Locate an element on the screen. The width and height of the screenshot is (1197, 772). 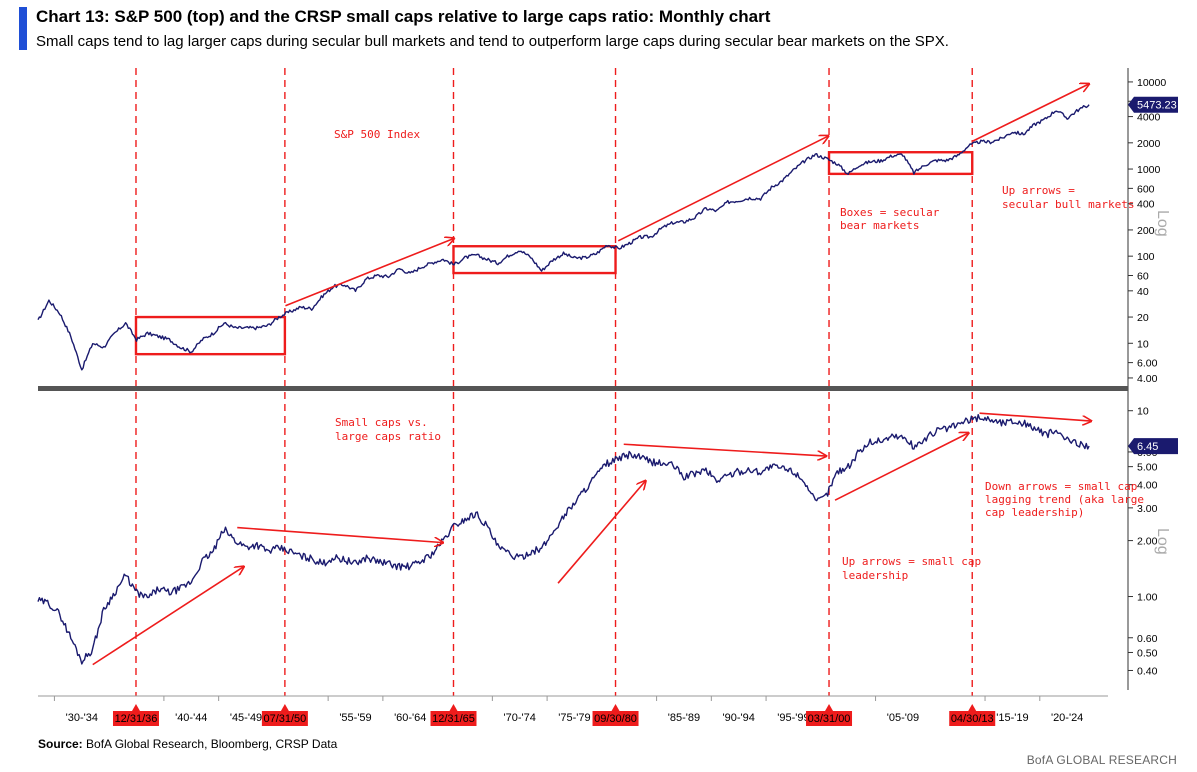
date-badge-1: 07/31/50 is located at coordinates (284, 715).